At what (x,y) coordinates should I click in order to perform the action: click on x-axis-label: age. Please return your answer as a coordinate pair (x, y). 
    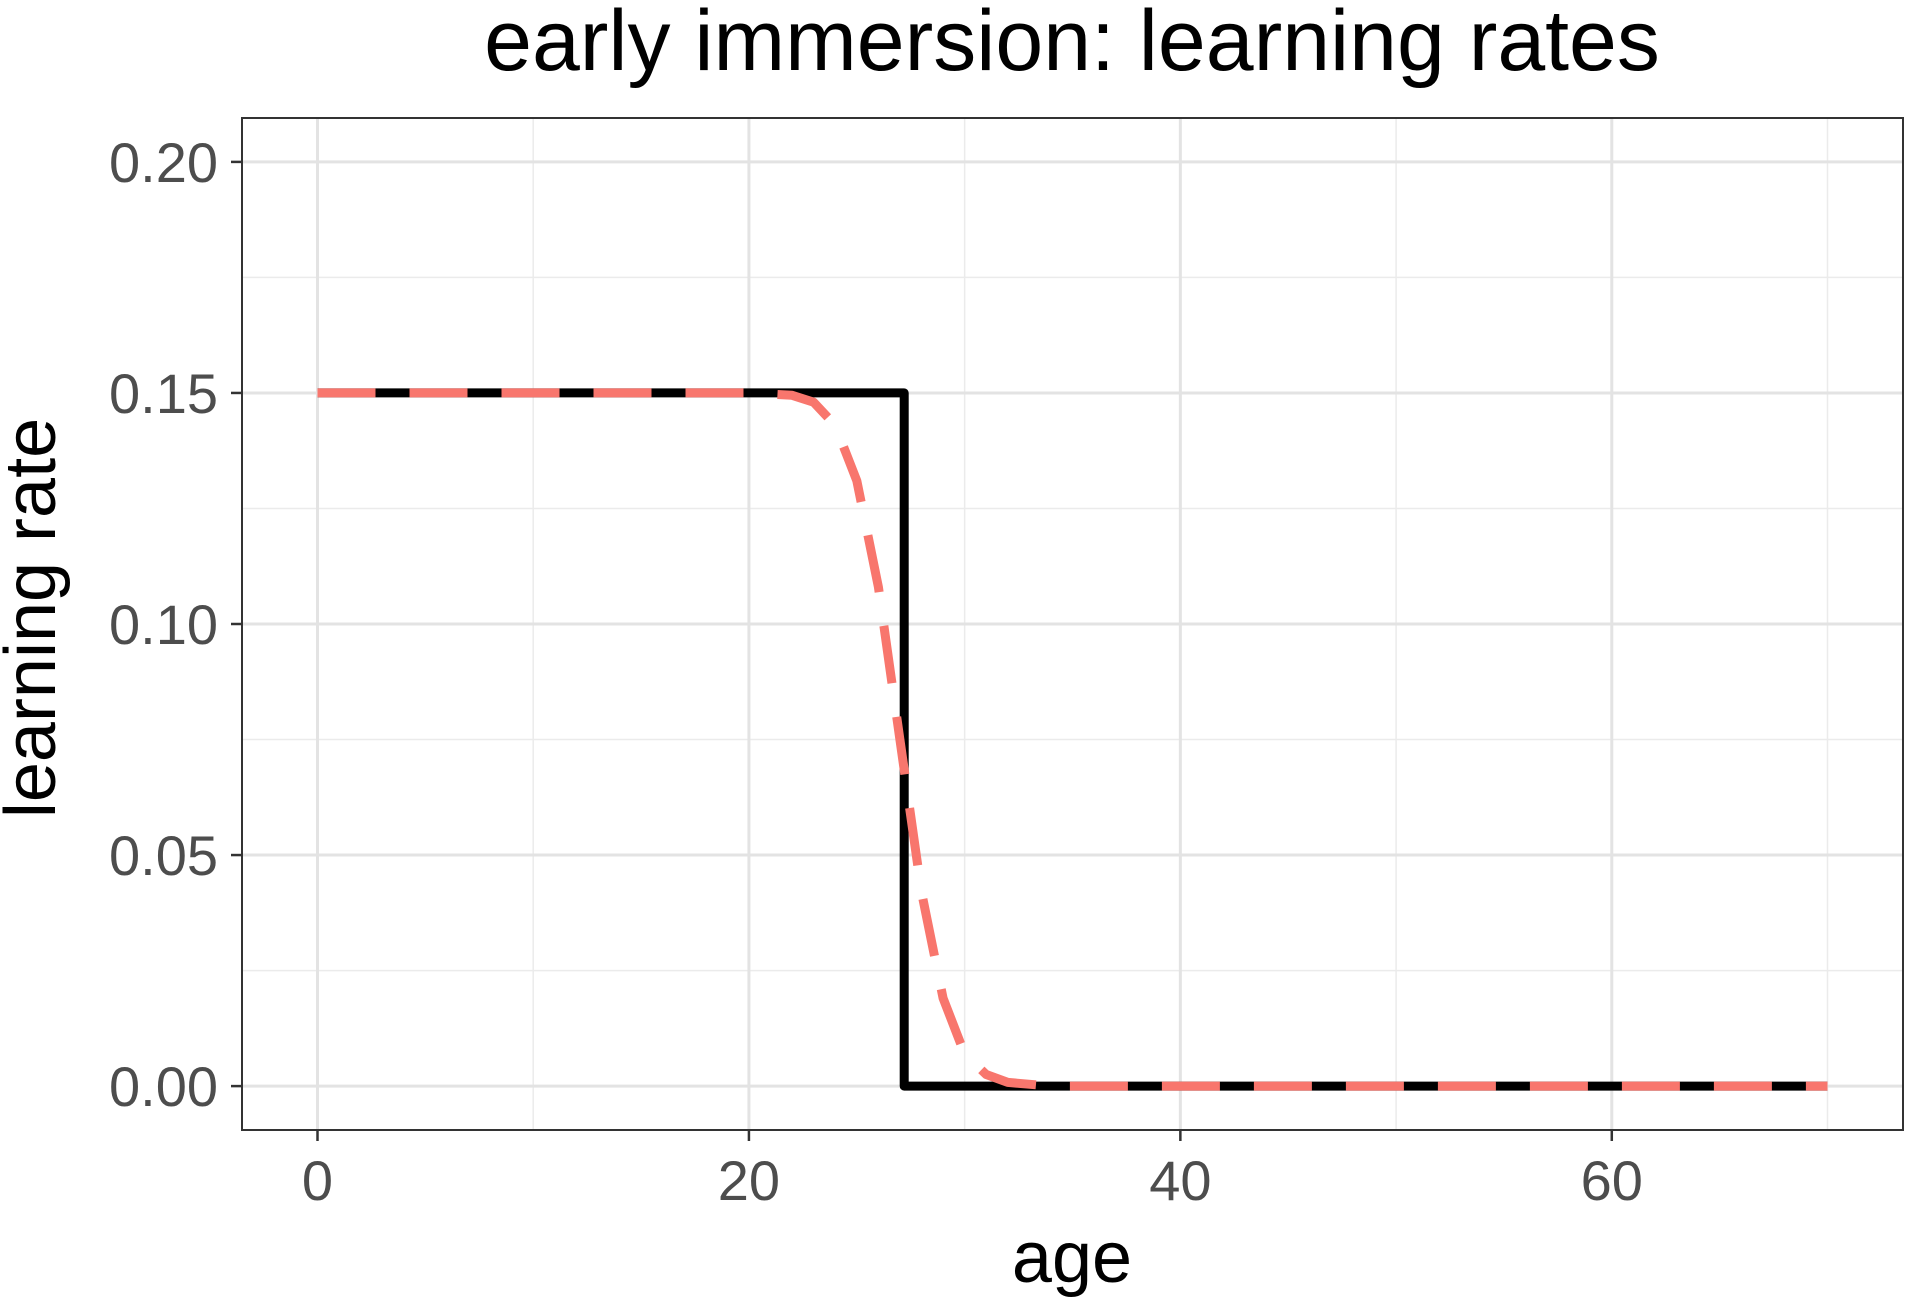
    Looking at the image, I should click on (1072, 1258).